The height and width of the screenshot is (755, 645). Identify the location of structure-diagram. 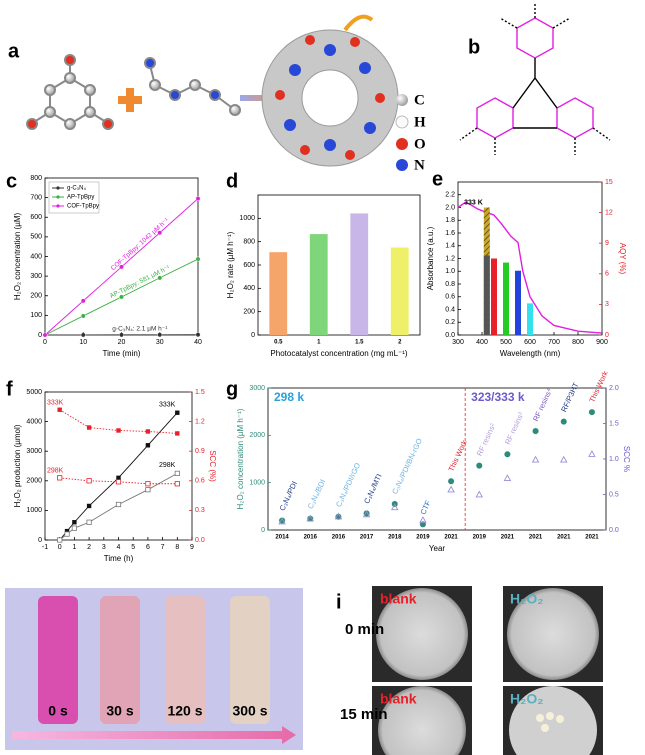
(535, 79).